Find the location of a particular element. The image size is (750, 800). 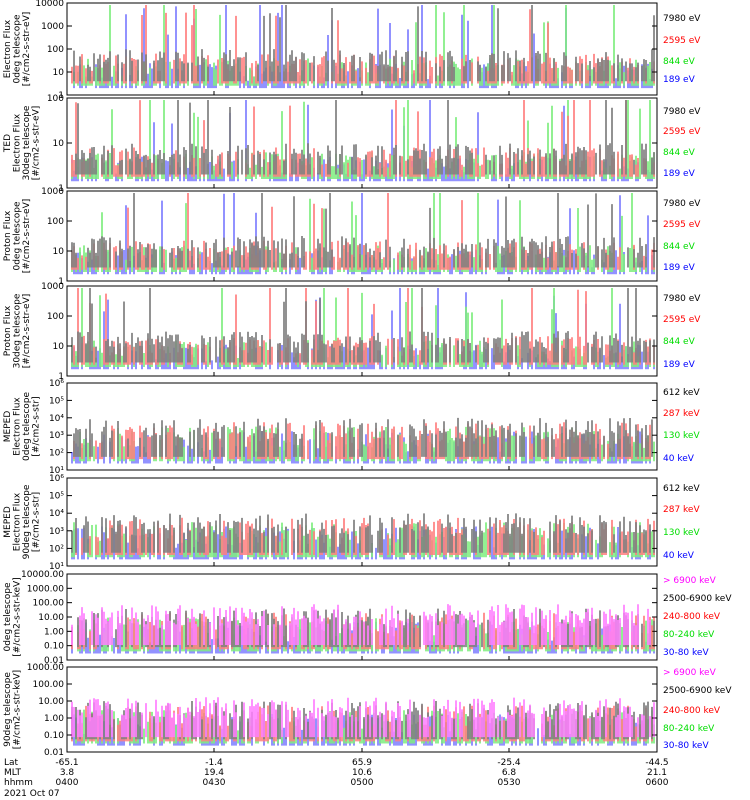

ytick-label: 10¹ is located at coordinates (56, 567).